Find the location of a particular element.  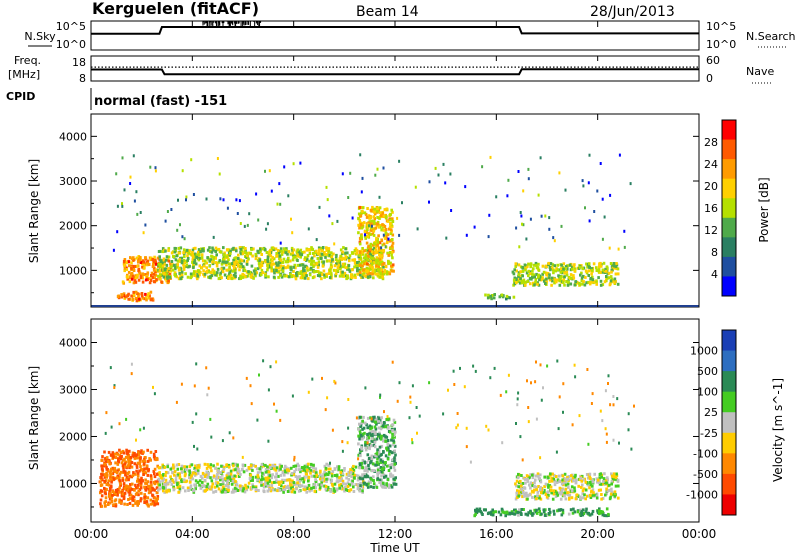

x-tick-label: 08:00 is located at coordinates (293, 534).